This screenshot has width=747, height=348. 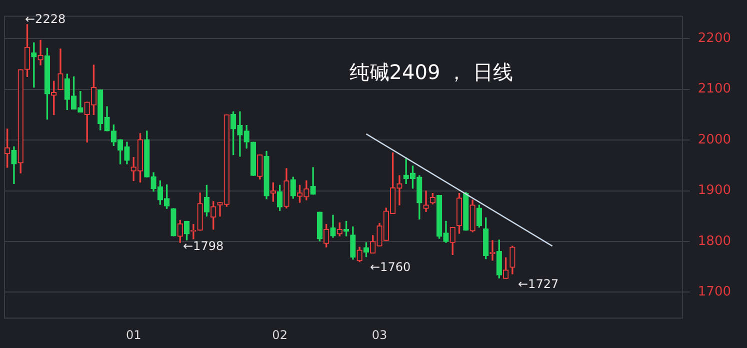 What do you see at coordinates (390, 267) in the screenshot?
I see `annotation: ←1760` at bounding box center [390, 267].